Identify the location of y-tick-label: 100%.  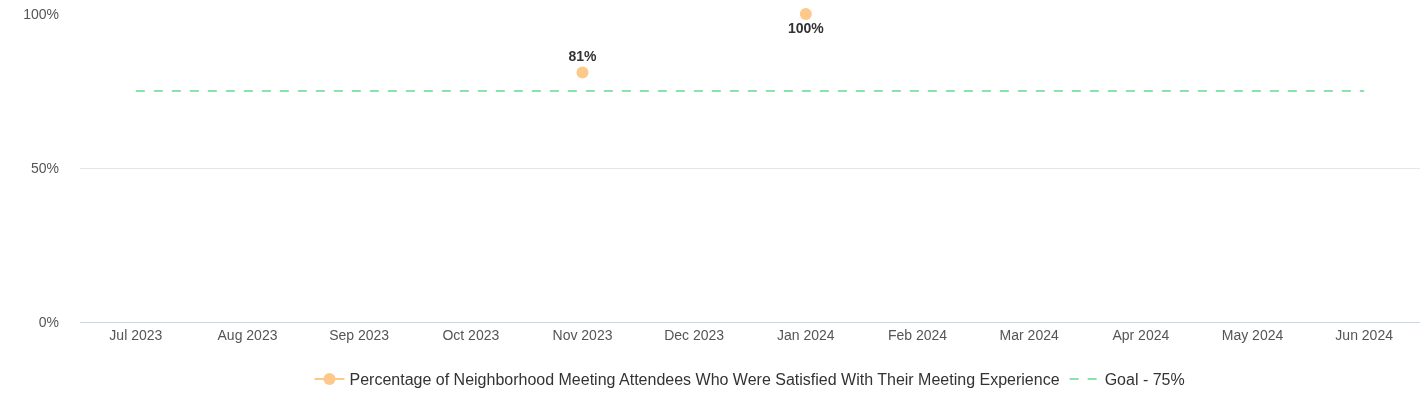
(41, 13).